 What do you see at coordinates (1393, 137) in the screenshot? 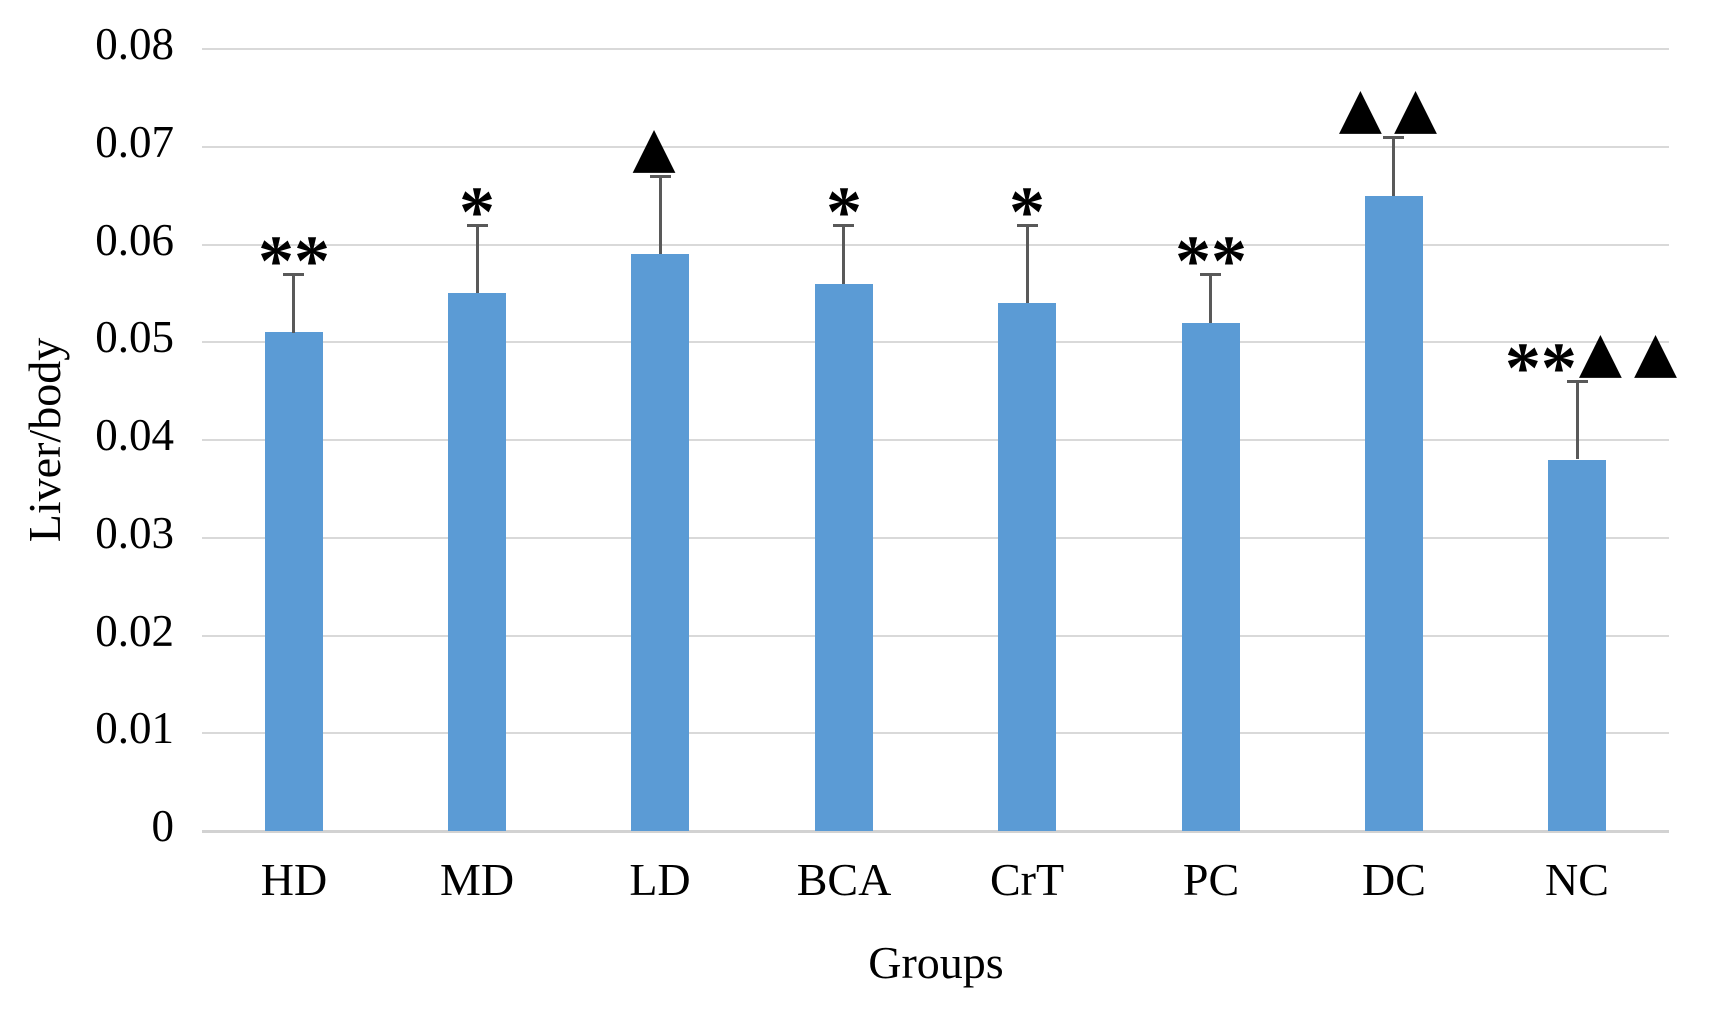
I see `error-bar-cap-DC` at bounding box center [1393, 137].